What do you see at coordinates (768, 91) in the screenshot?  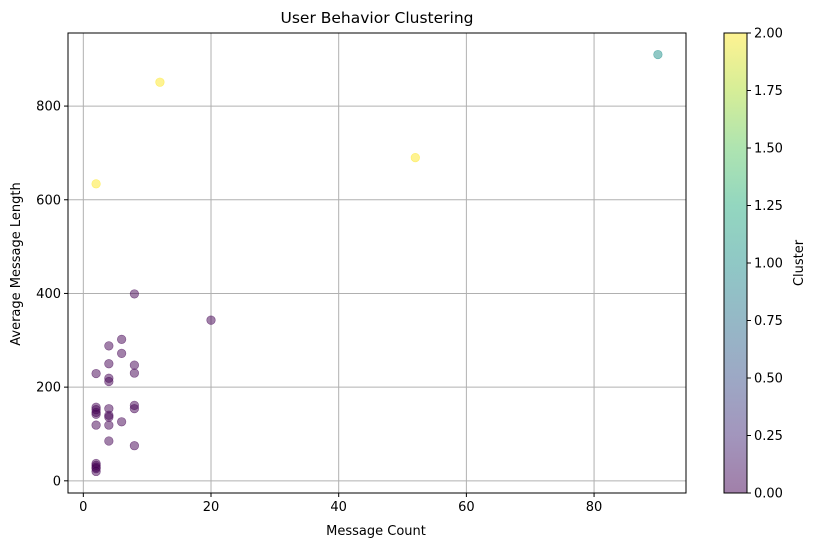 I see `colorbar-tick-label: 1.75` at bounding box center [768, 91].